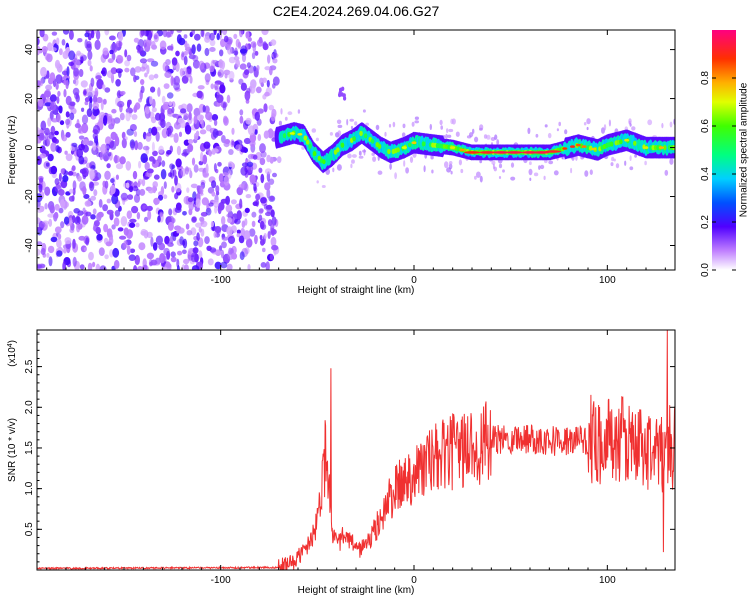 Image resolution: width=750 pixels, height=600 pixels. I want to click on y-tick-label: 1.5, so click(29, 448).